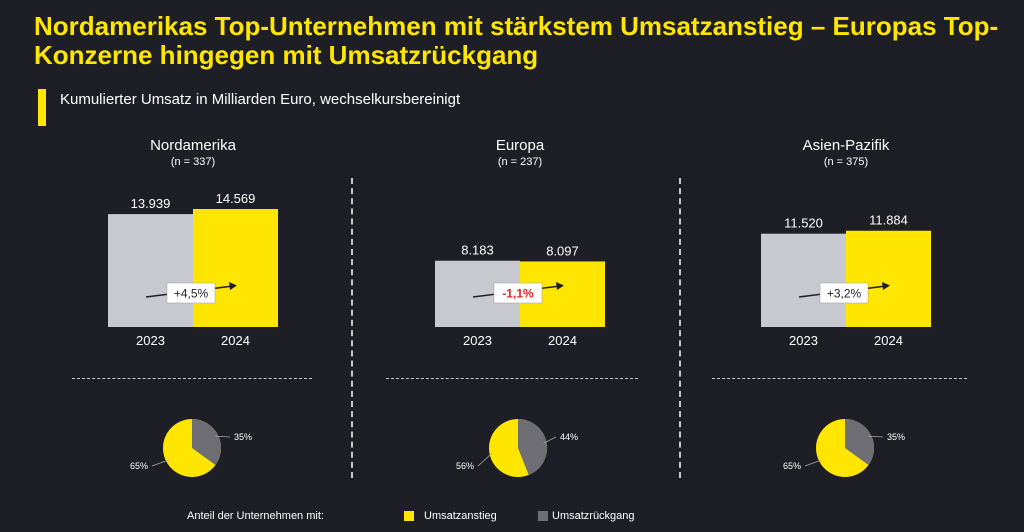  I want to click on region-title: Asien-Pazifik, so click(846, 145).